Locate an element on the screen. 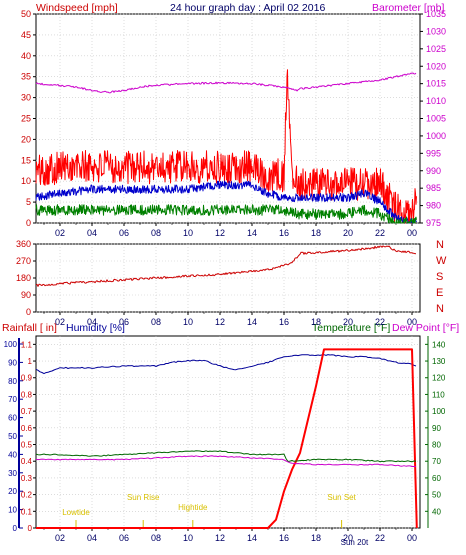  humidity-tick-label: 80 is located at coordinates (12, 381).